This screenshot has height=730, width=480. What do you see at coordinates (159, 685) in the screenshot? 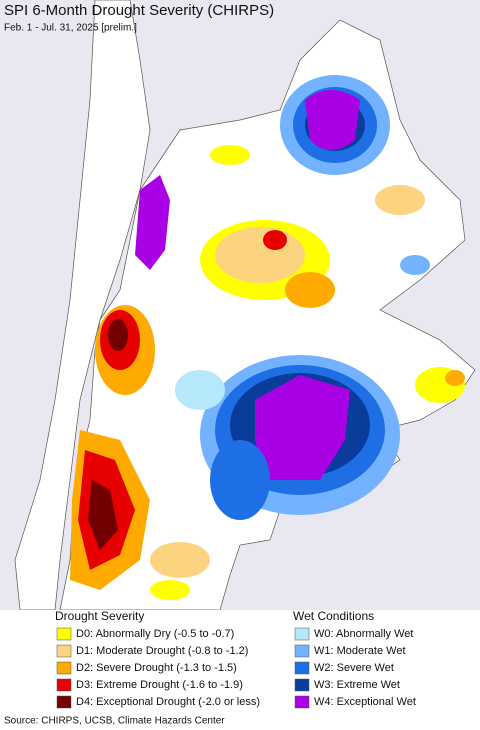
I see `legend-label: D3: Extreme Drought (-1.6 to -1.9)` at bounding box center [159, 685].